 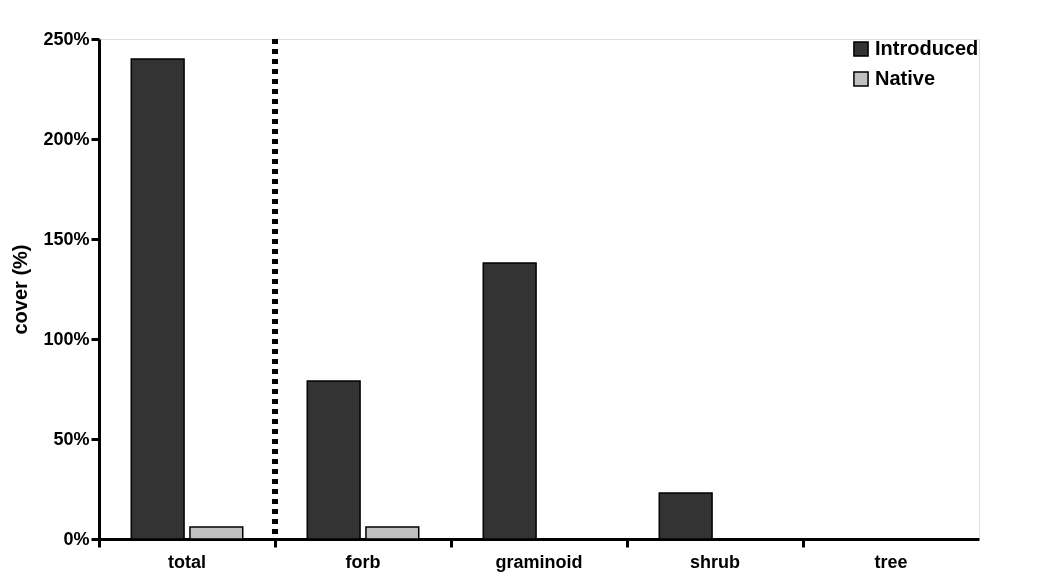 I want to click on y-tick-label: 50%, so click(x=71, y=438).